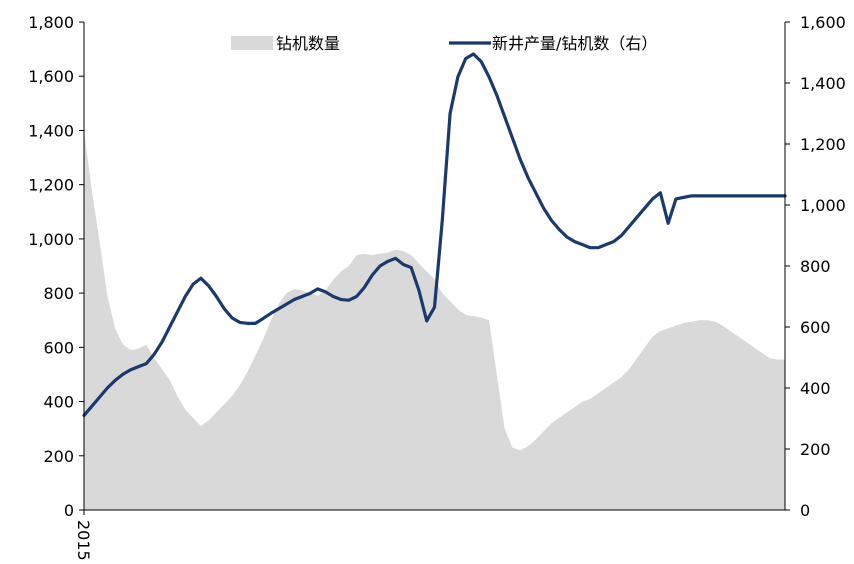 This screenshot has width=854, height=564. Describe the element at coordinates (815, 388) in the screenshot. I see `right-tick-label: 400` at that location.